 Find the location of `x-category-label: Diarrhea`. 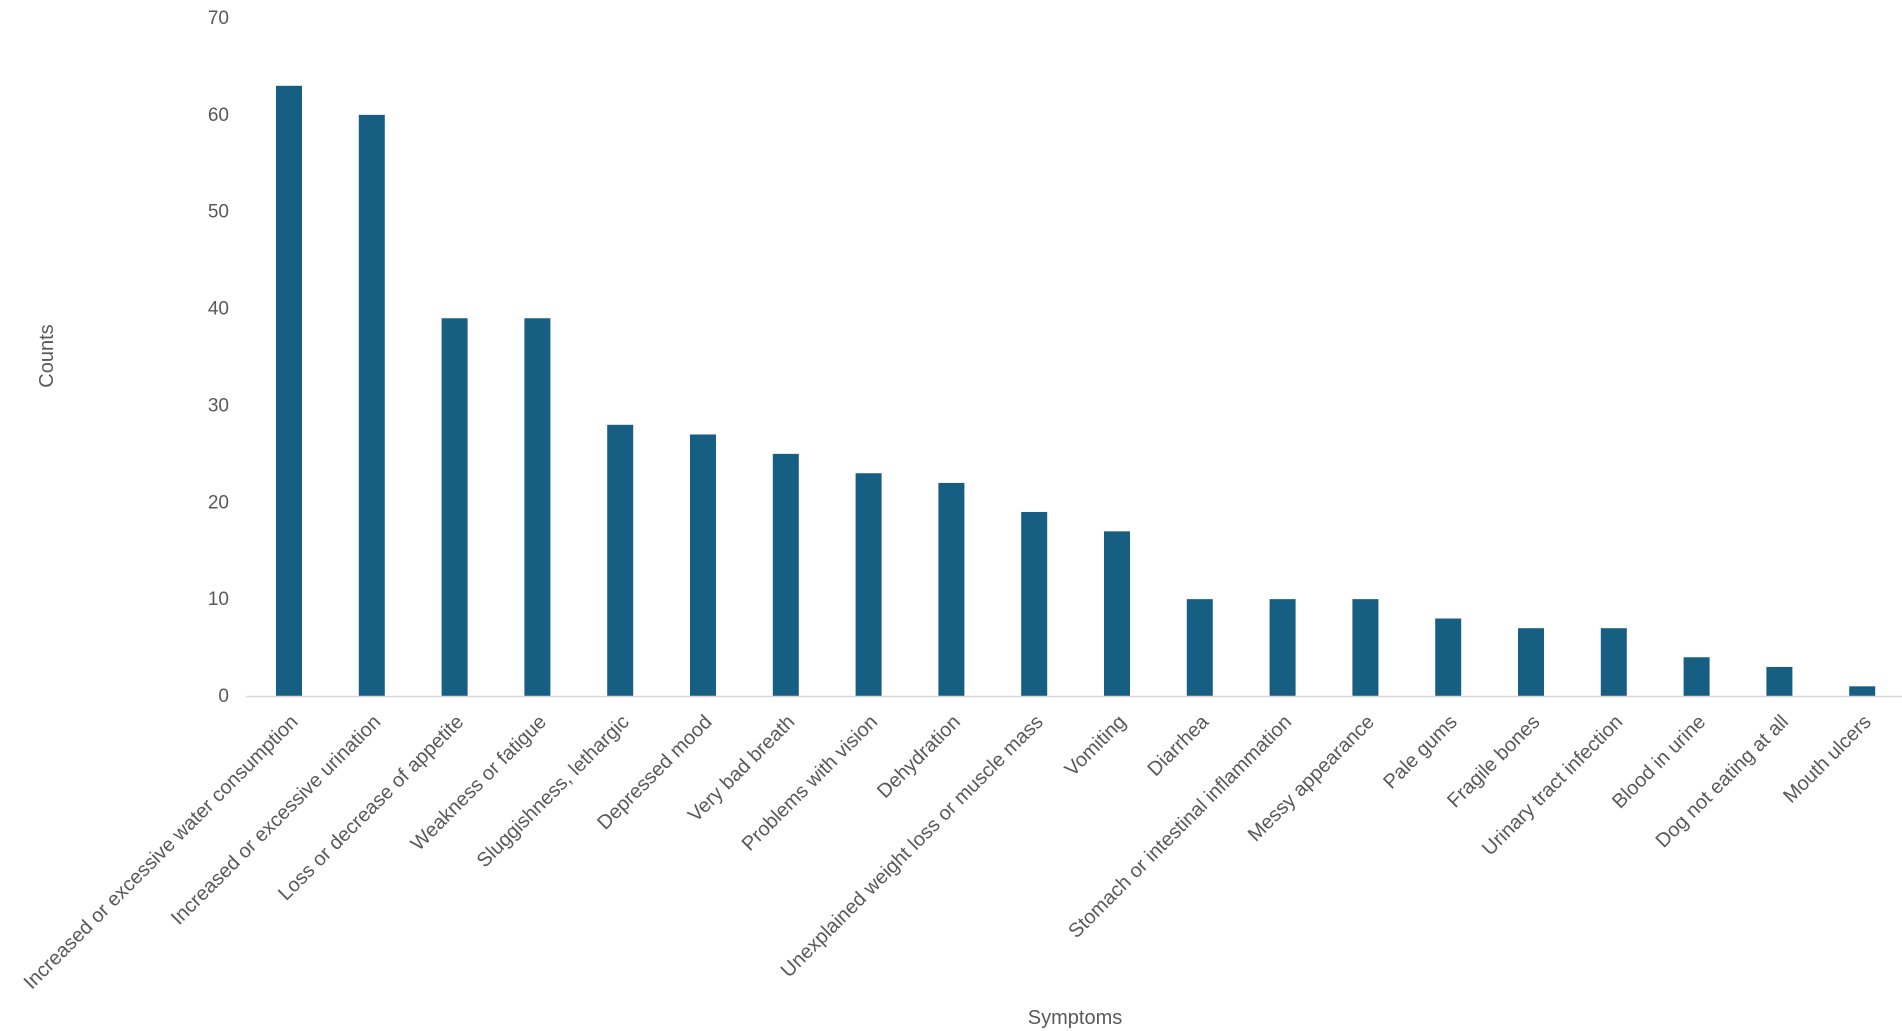

x-category-label: Diarrhea is located at coordinates (1179, 745).